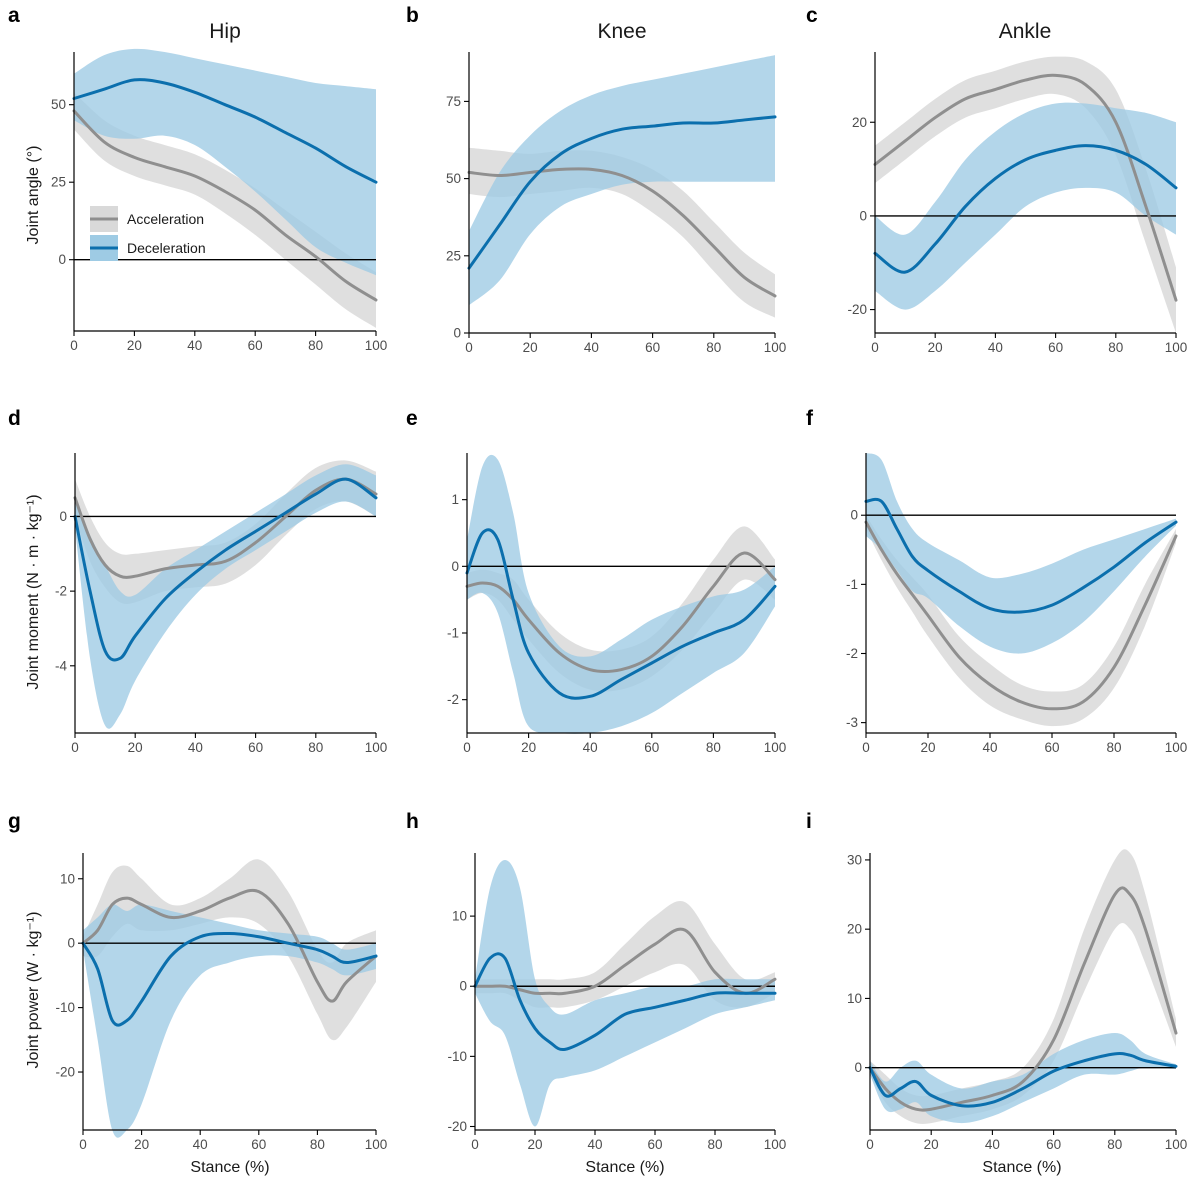 This screenshot has height=1200, width=1200. Describe the element at coordinates (463, 986) in the screenshot. I see `y-tick-label-h: 0` at that location.